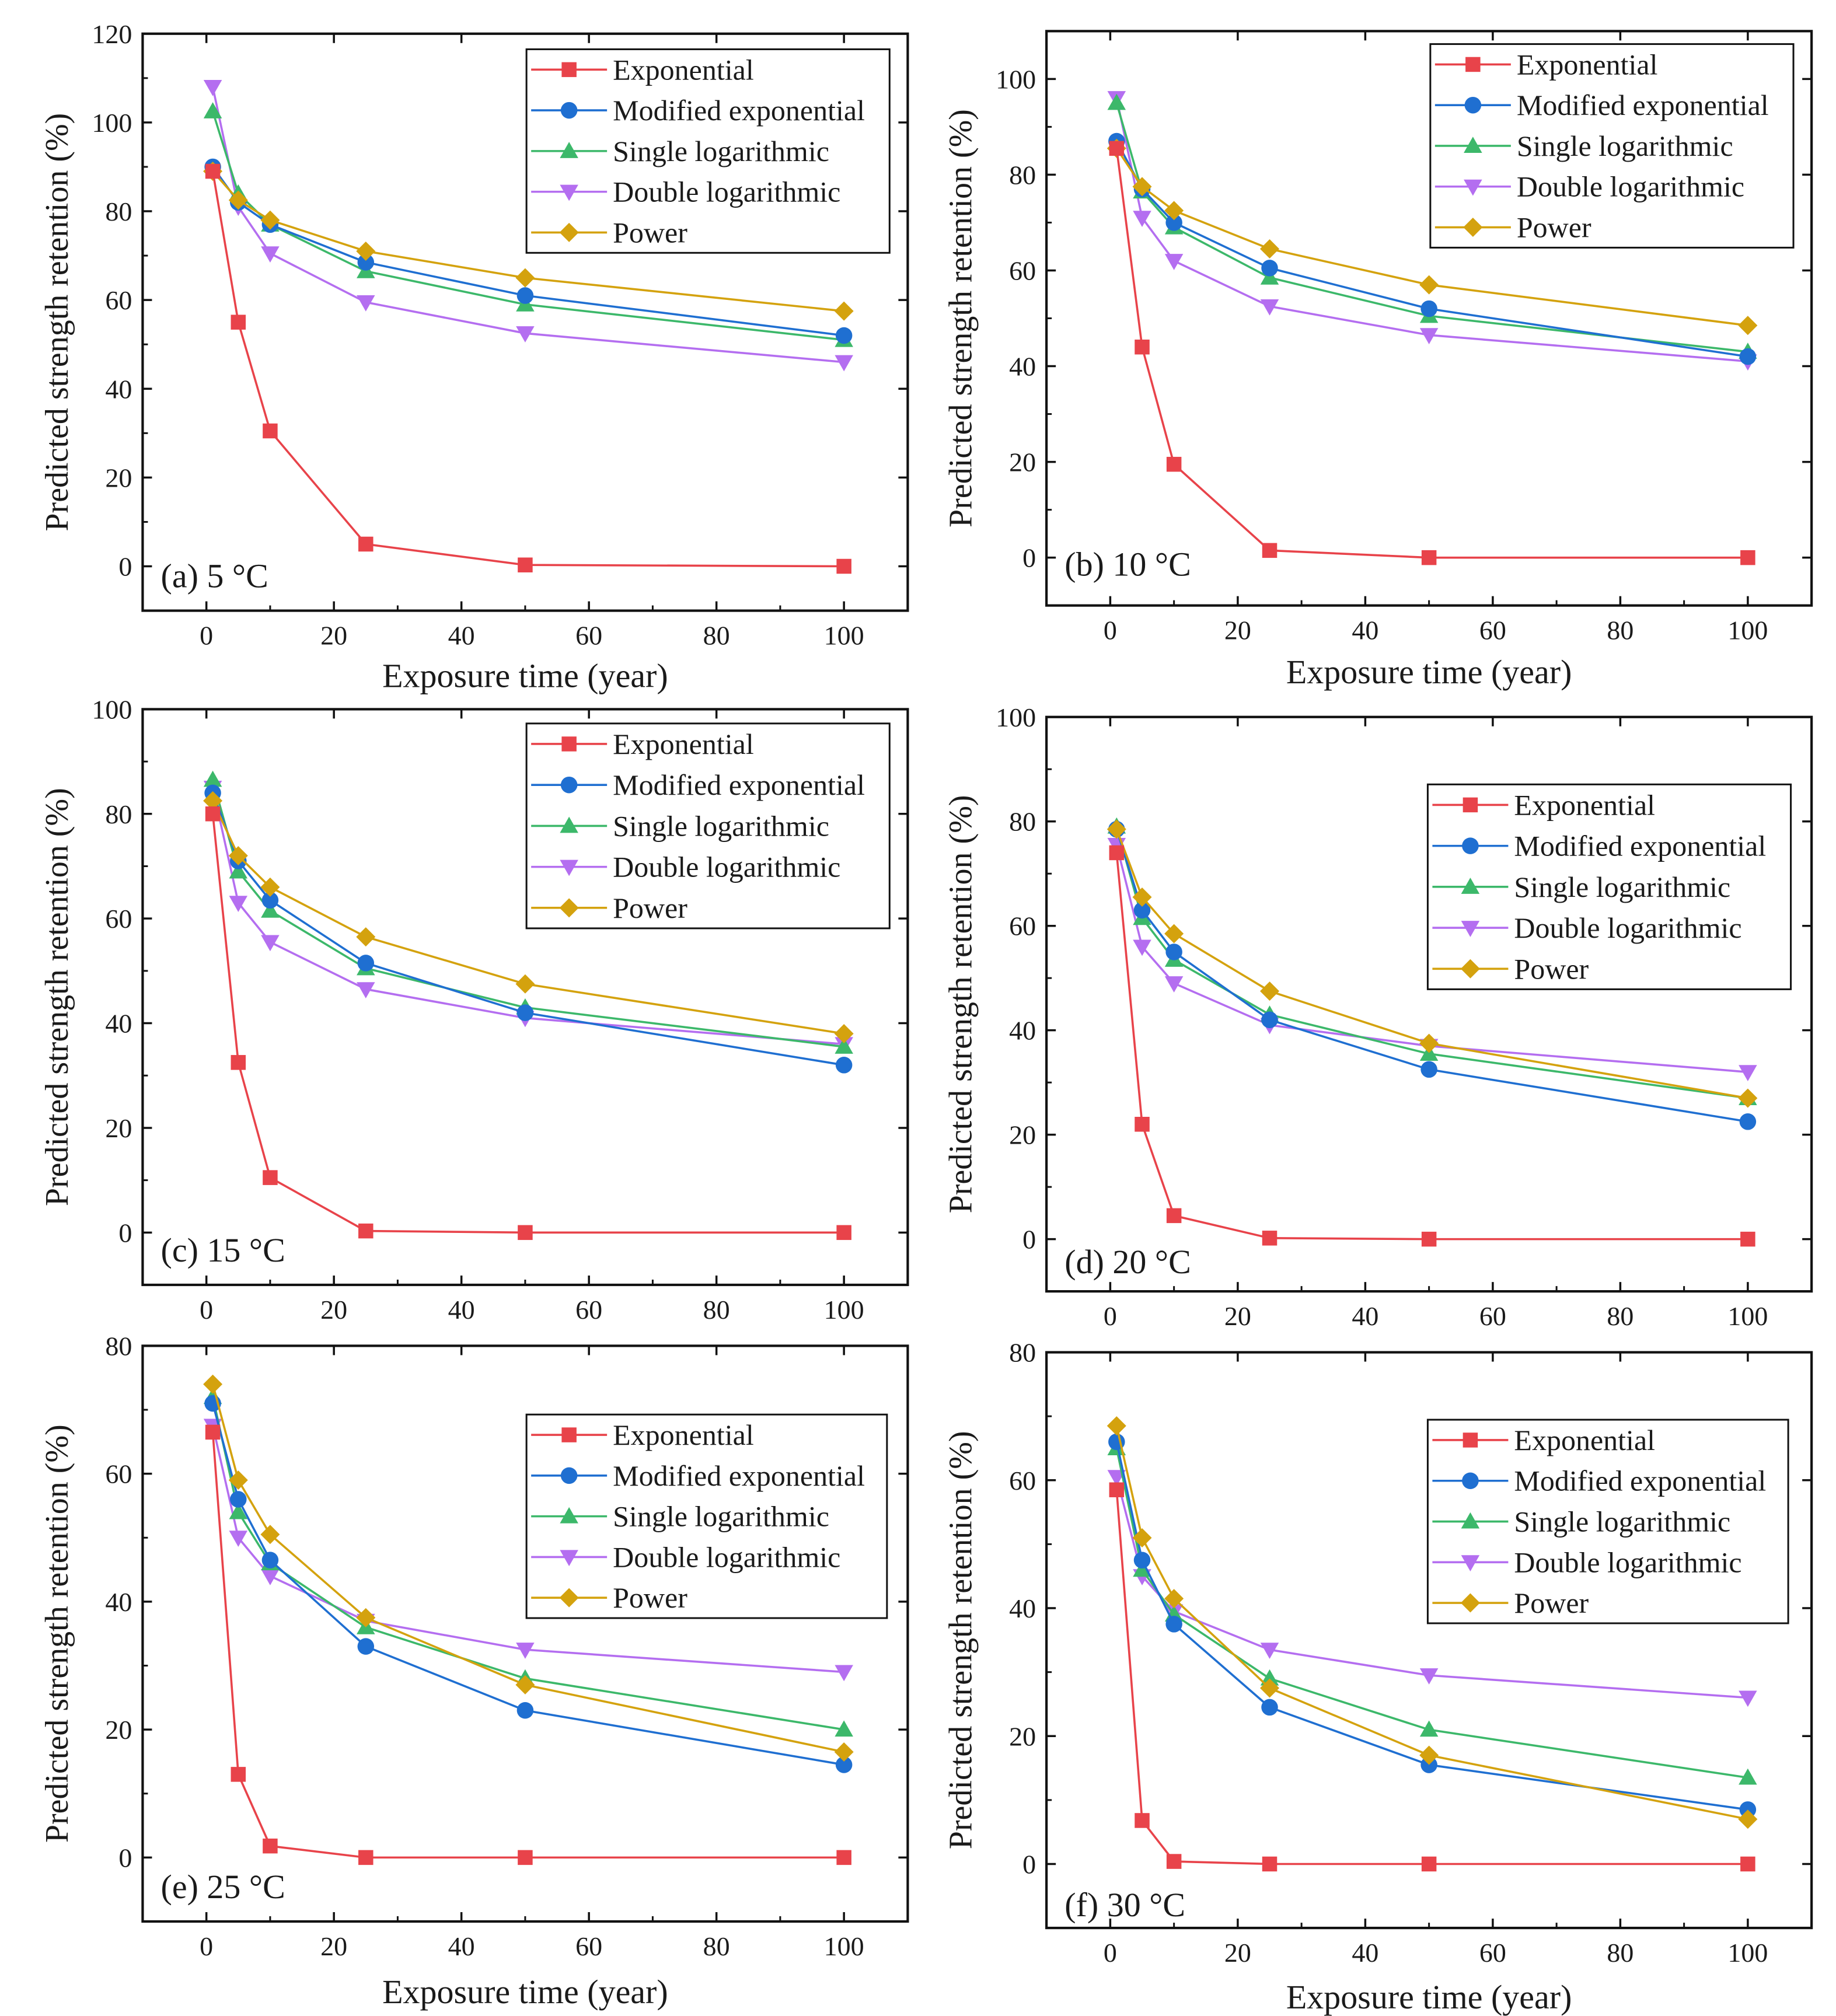 This screenshot has width=1836, height=2016. Describe the element at coordinates (1431, 959) in the screenshot. I see `series-line-double-logarithmic` at that location.